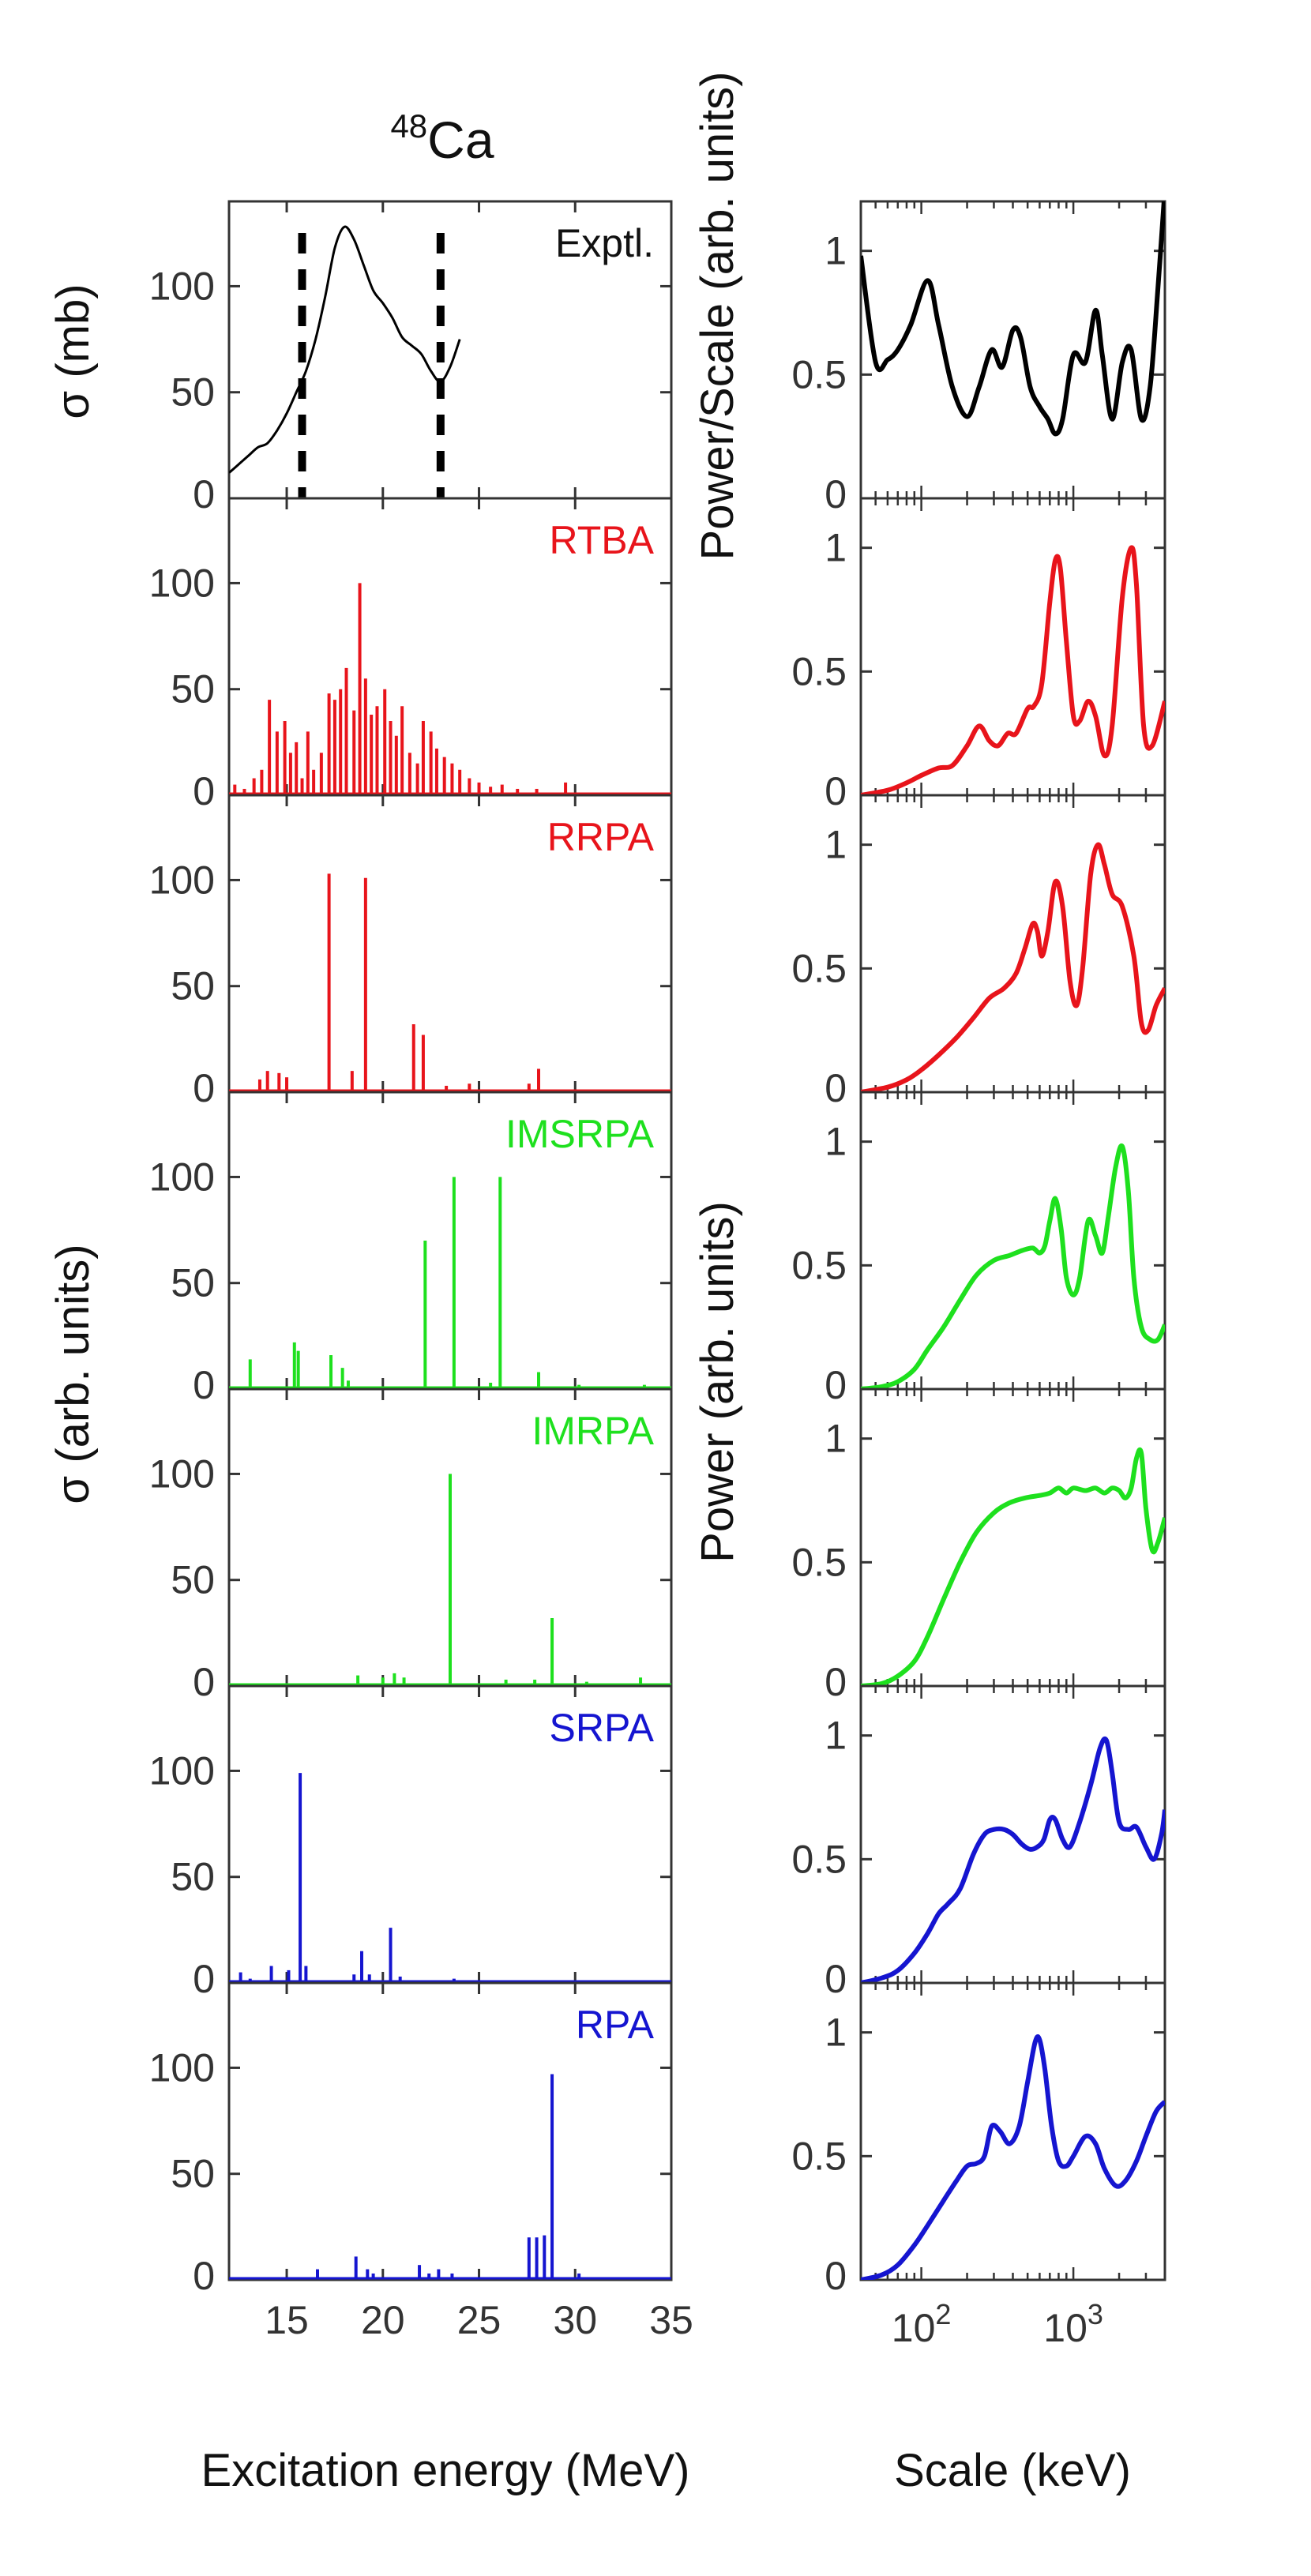 Image resolution: width=1311 pixels, height=2576 pixels. Describe the element at coordinates (73, 351) in the screenshot. I see `left-ylabel-top: σ (mb)` at that location.